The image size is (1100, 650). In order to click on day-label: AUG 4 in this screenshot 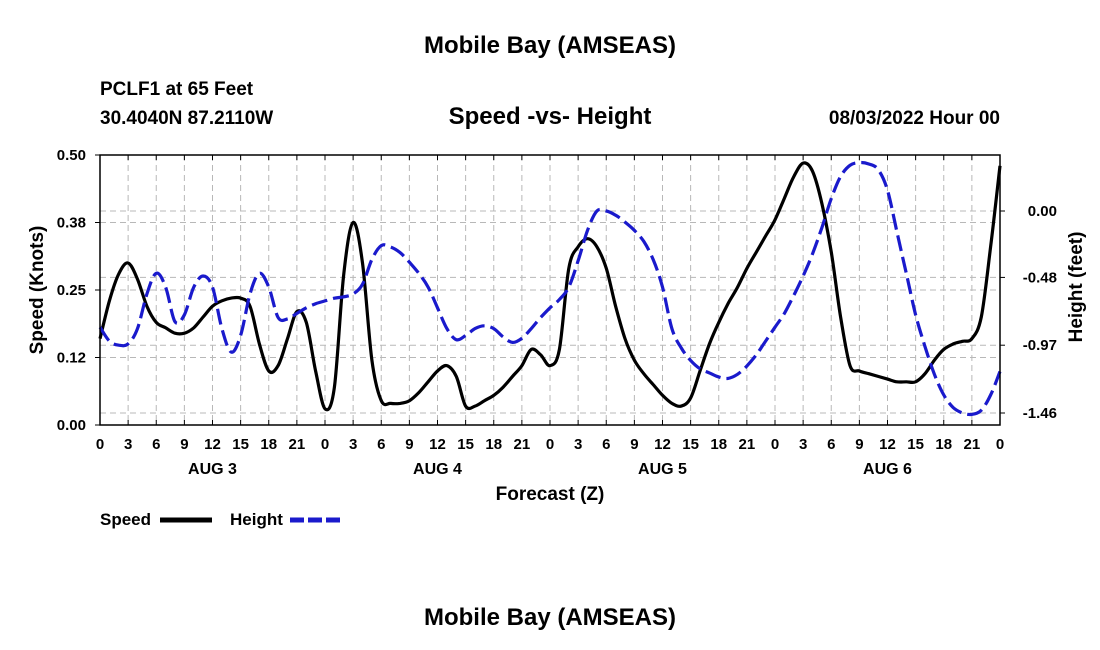, I will do `click(437, 469)`.